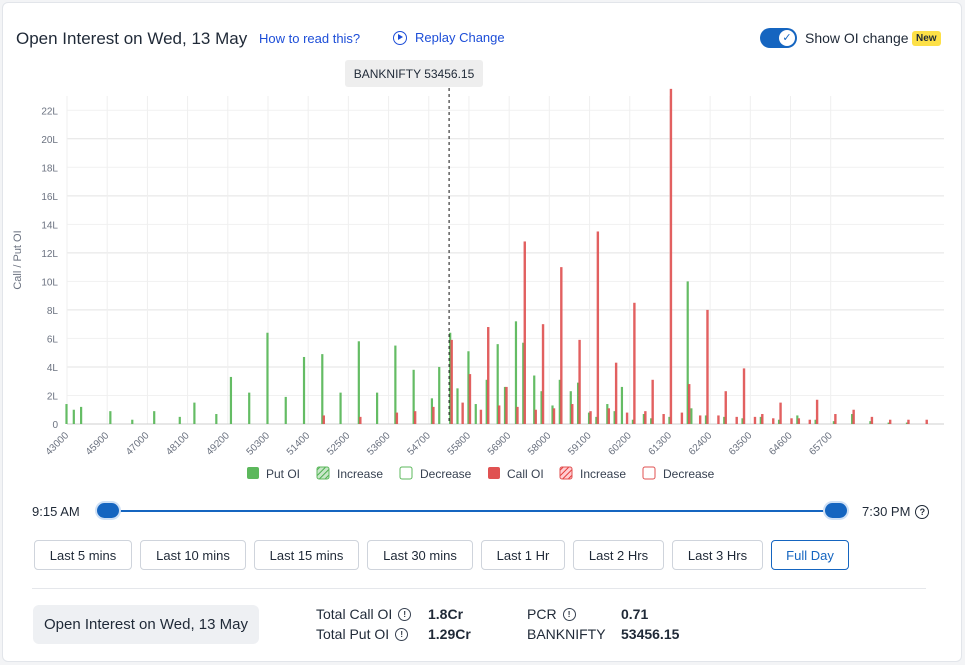  What do you see at coordinates (886, 511) in the screenshot?
I see `slider-end-time: 7:30 PM` at bounding box center [886, 511].